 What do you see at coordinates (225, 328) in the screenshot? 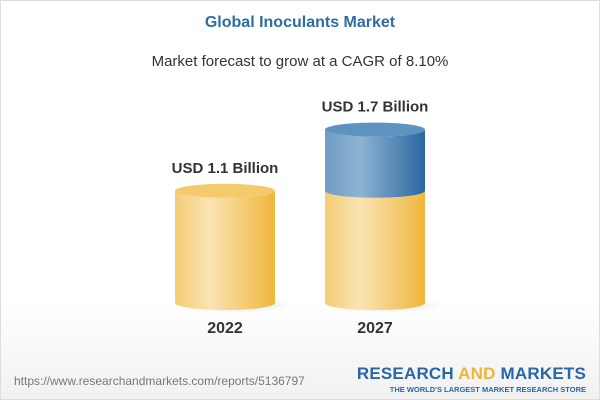
I see `category-label: 2022` at bounding box center [225, 328].